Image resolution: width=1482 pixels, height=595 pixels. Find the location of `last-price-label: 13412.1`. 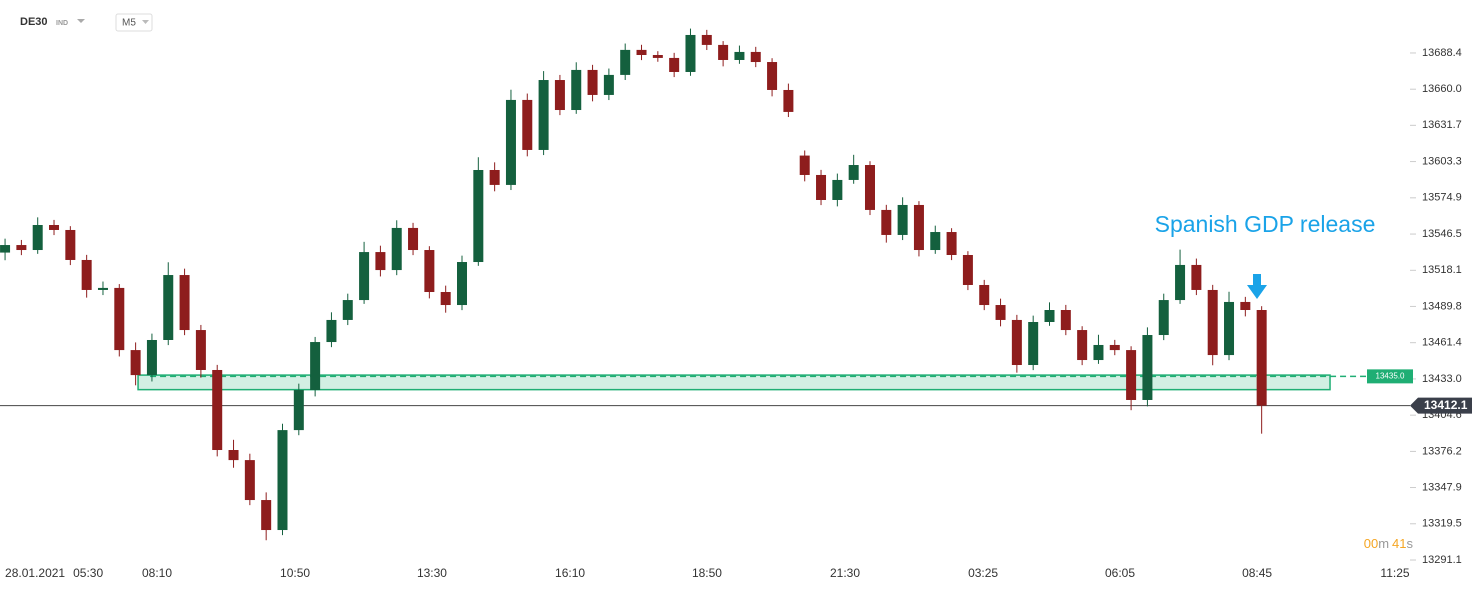

last-price-label: 13412.1 is located at coordinates (1446, 405).